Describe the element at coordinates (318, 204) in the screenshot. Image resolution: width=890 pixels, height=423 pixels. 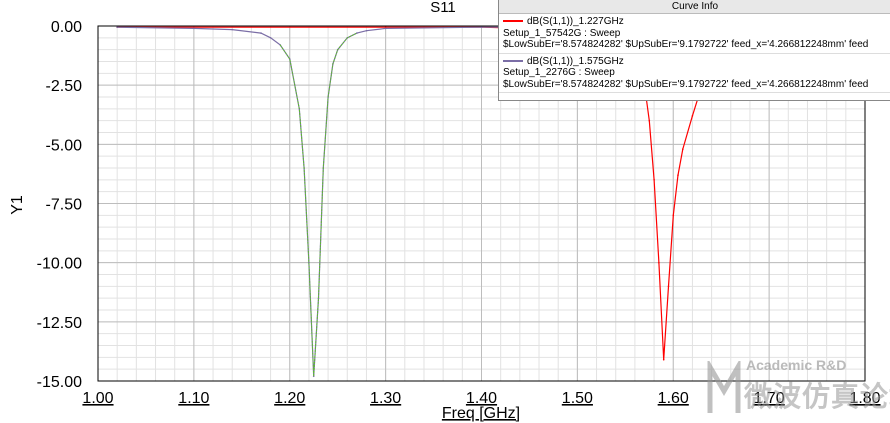
I see `series-overlay-green` at that location.